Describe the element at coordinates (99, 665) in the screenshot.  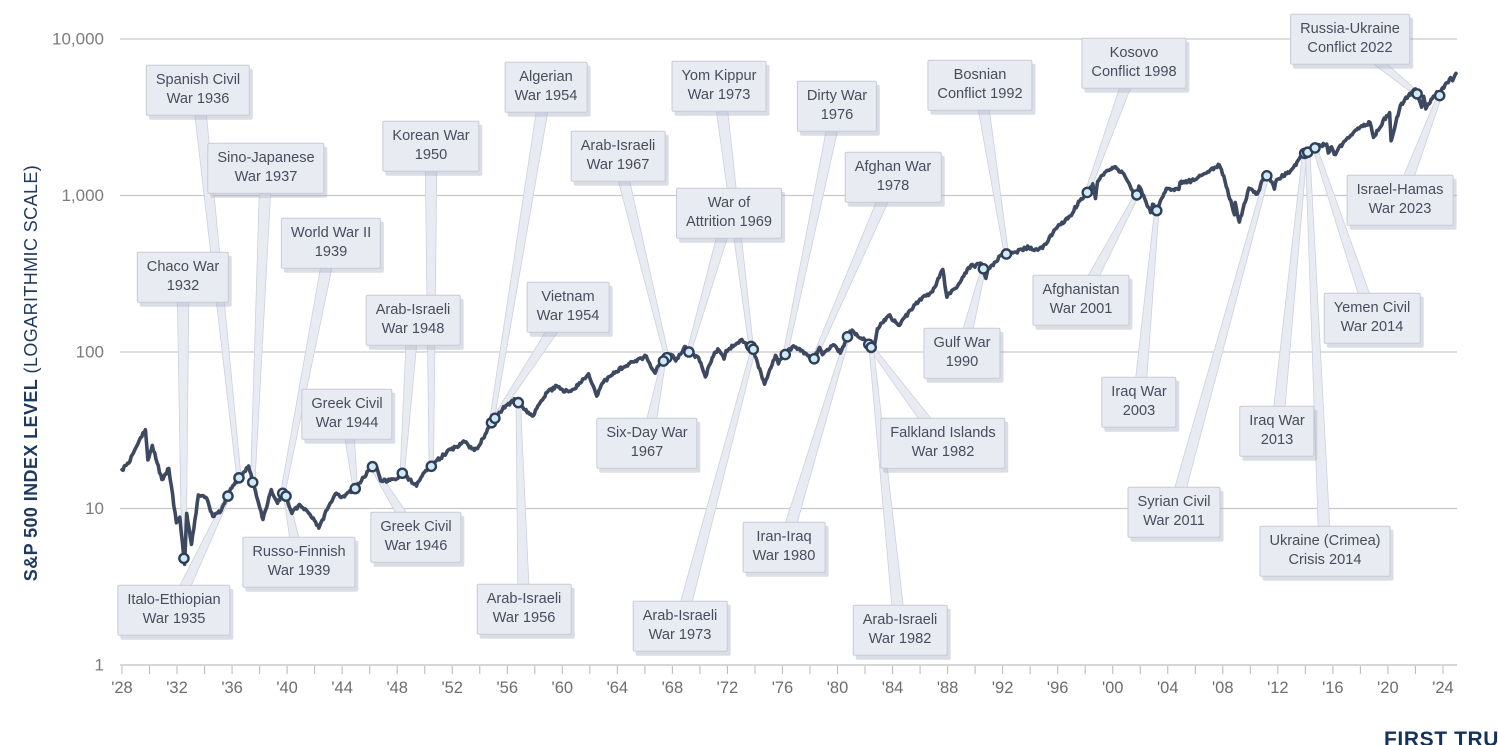
I see `y-tick-label: 1` at that location.